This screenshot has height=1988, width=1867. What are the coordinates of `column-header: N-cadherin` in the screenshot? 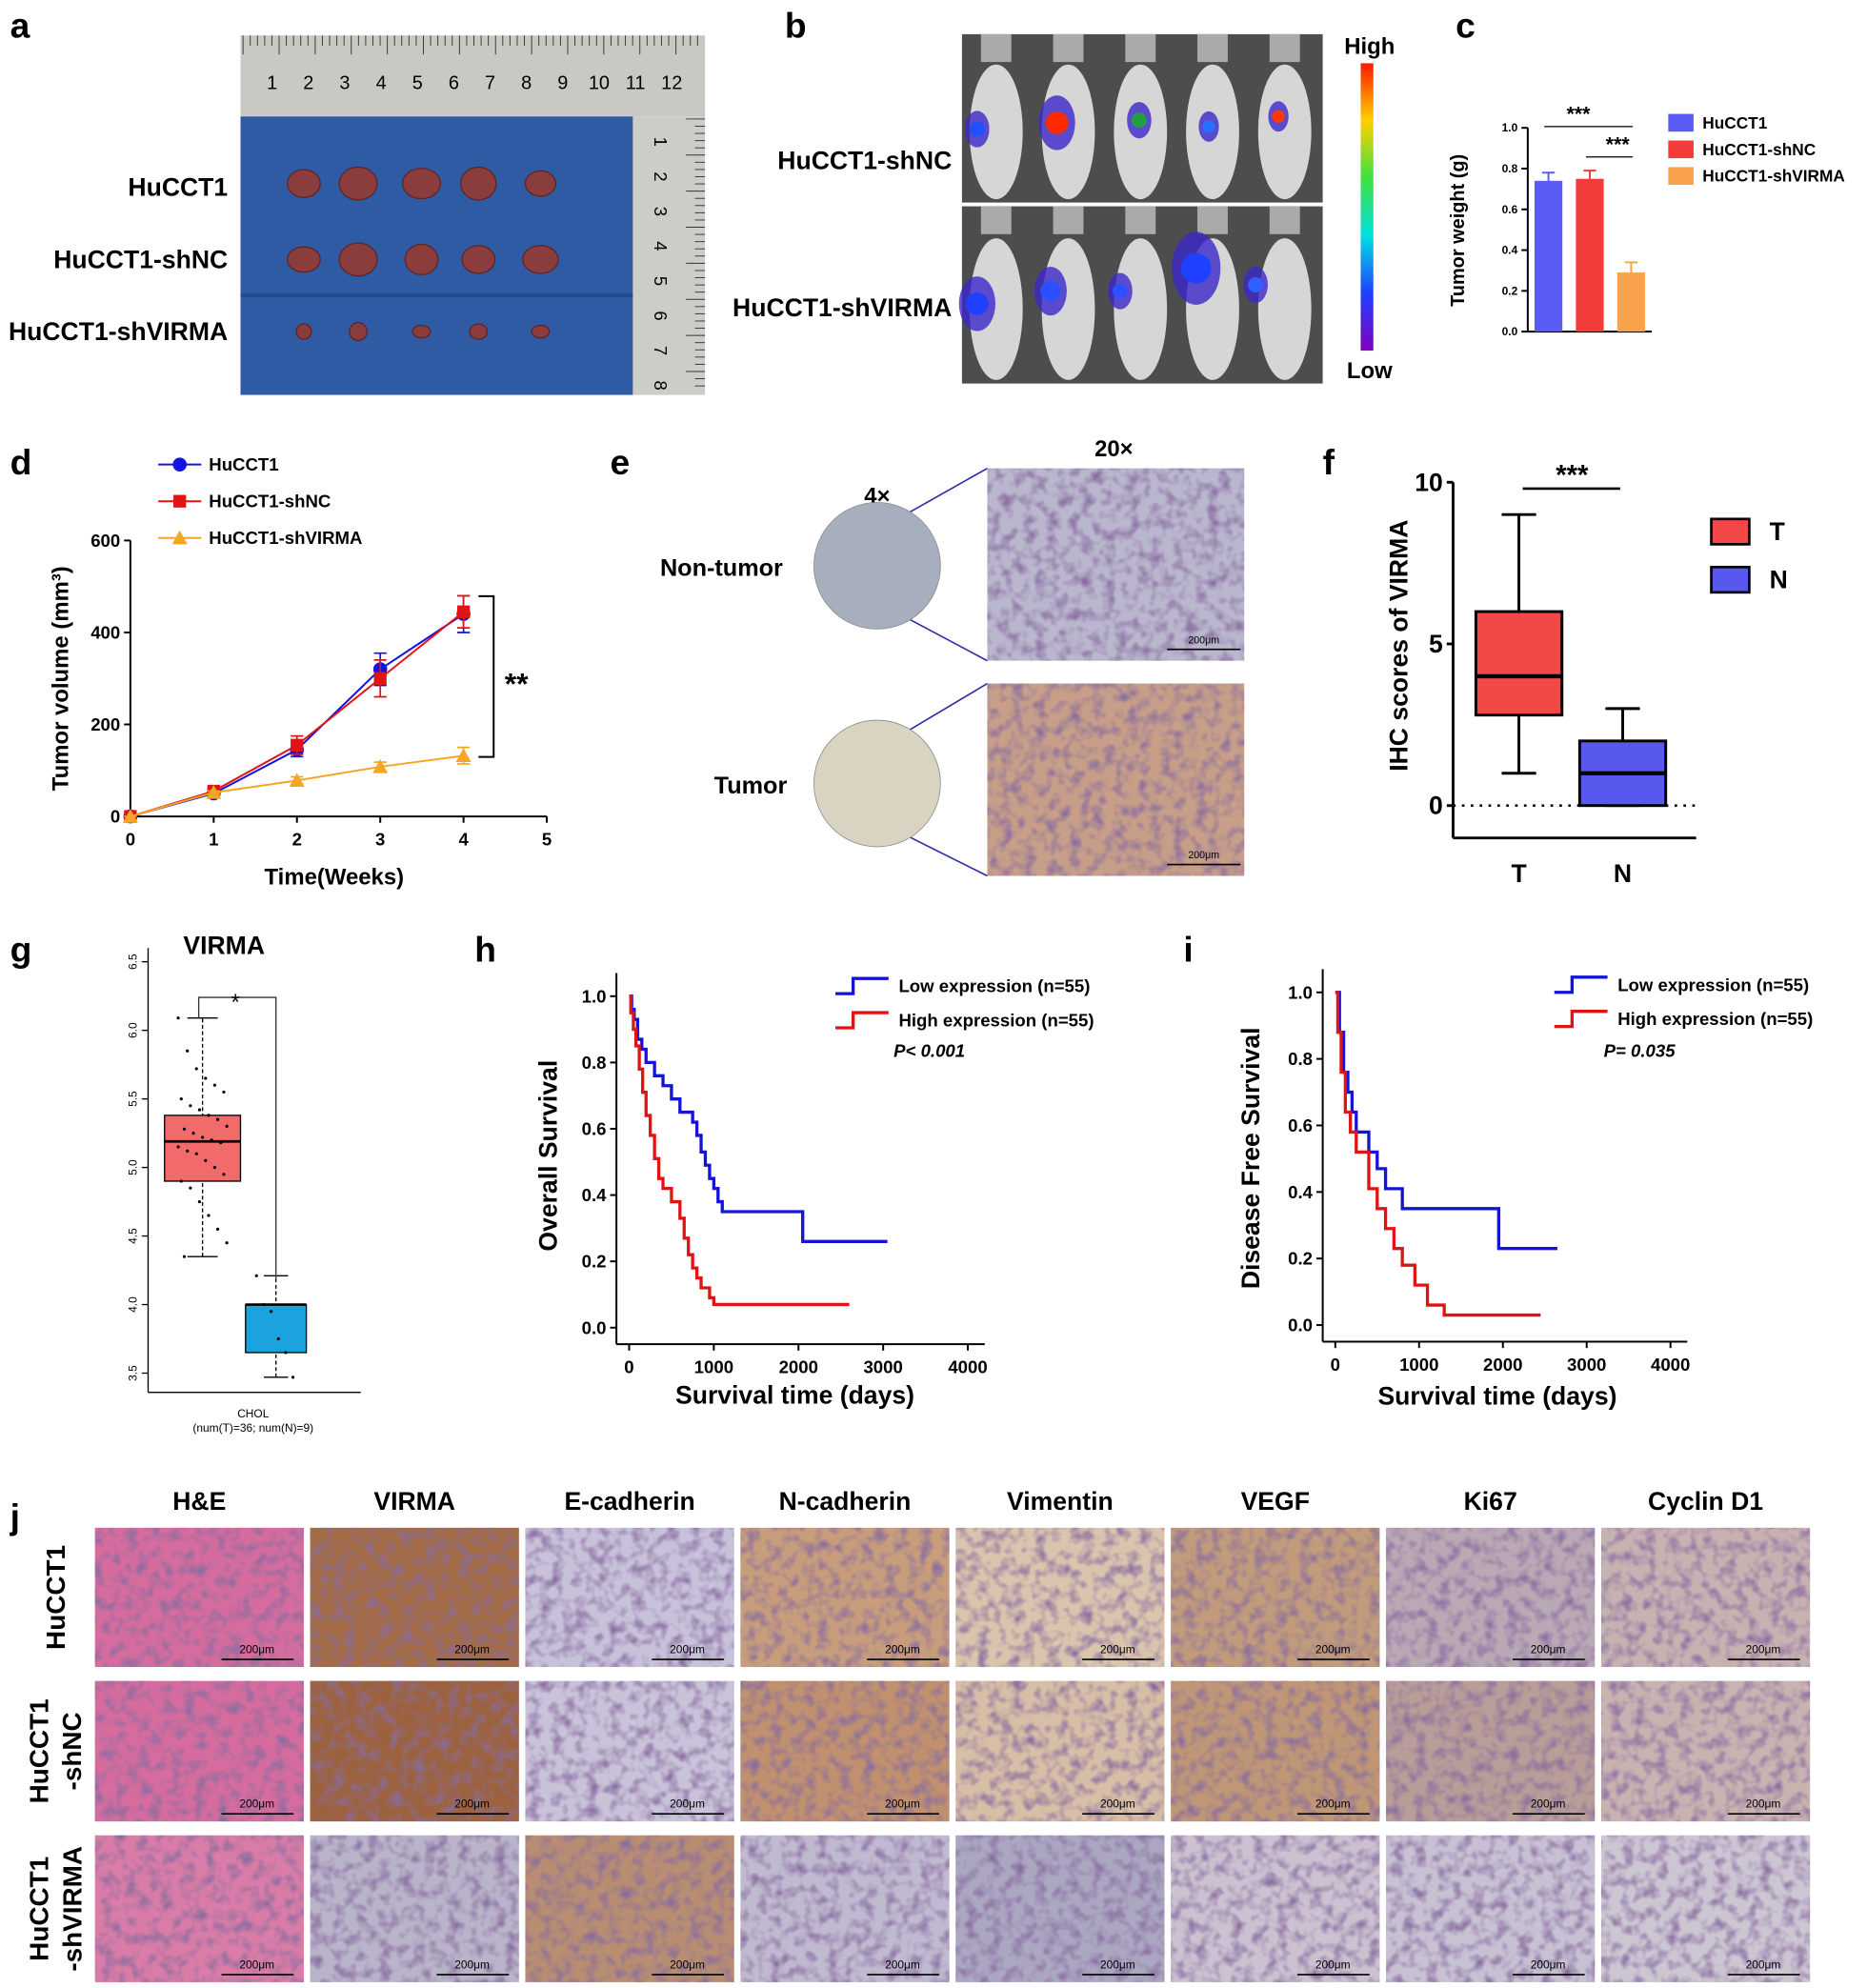 It's located at (846, 1501).